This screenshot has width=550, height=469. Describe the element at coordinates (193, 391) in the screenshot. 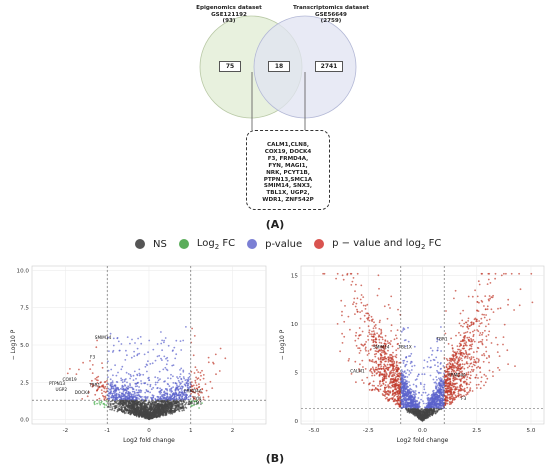

I see `gene-label: FRMD4A` at that location.